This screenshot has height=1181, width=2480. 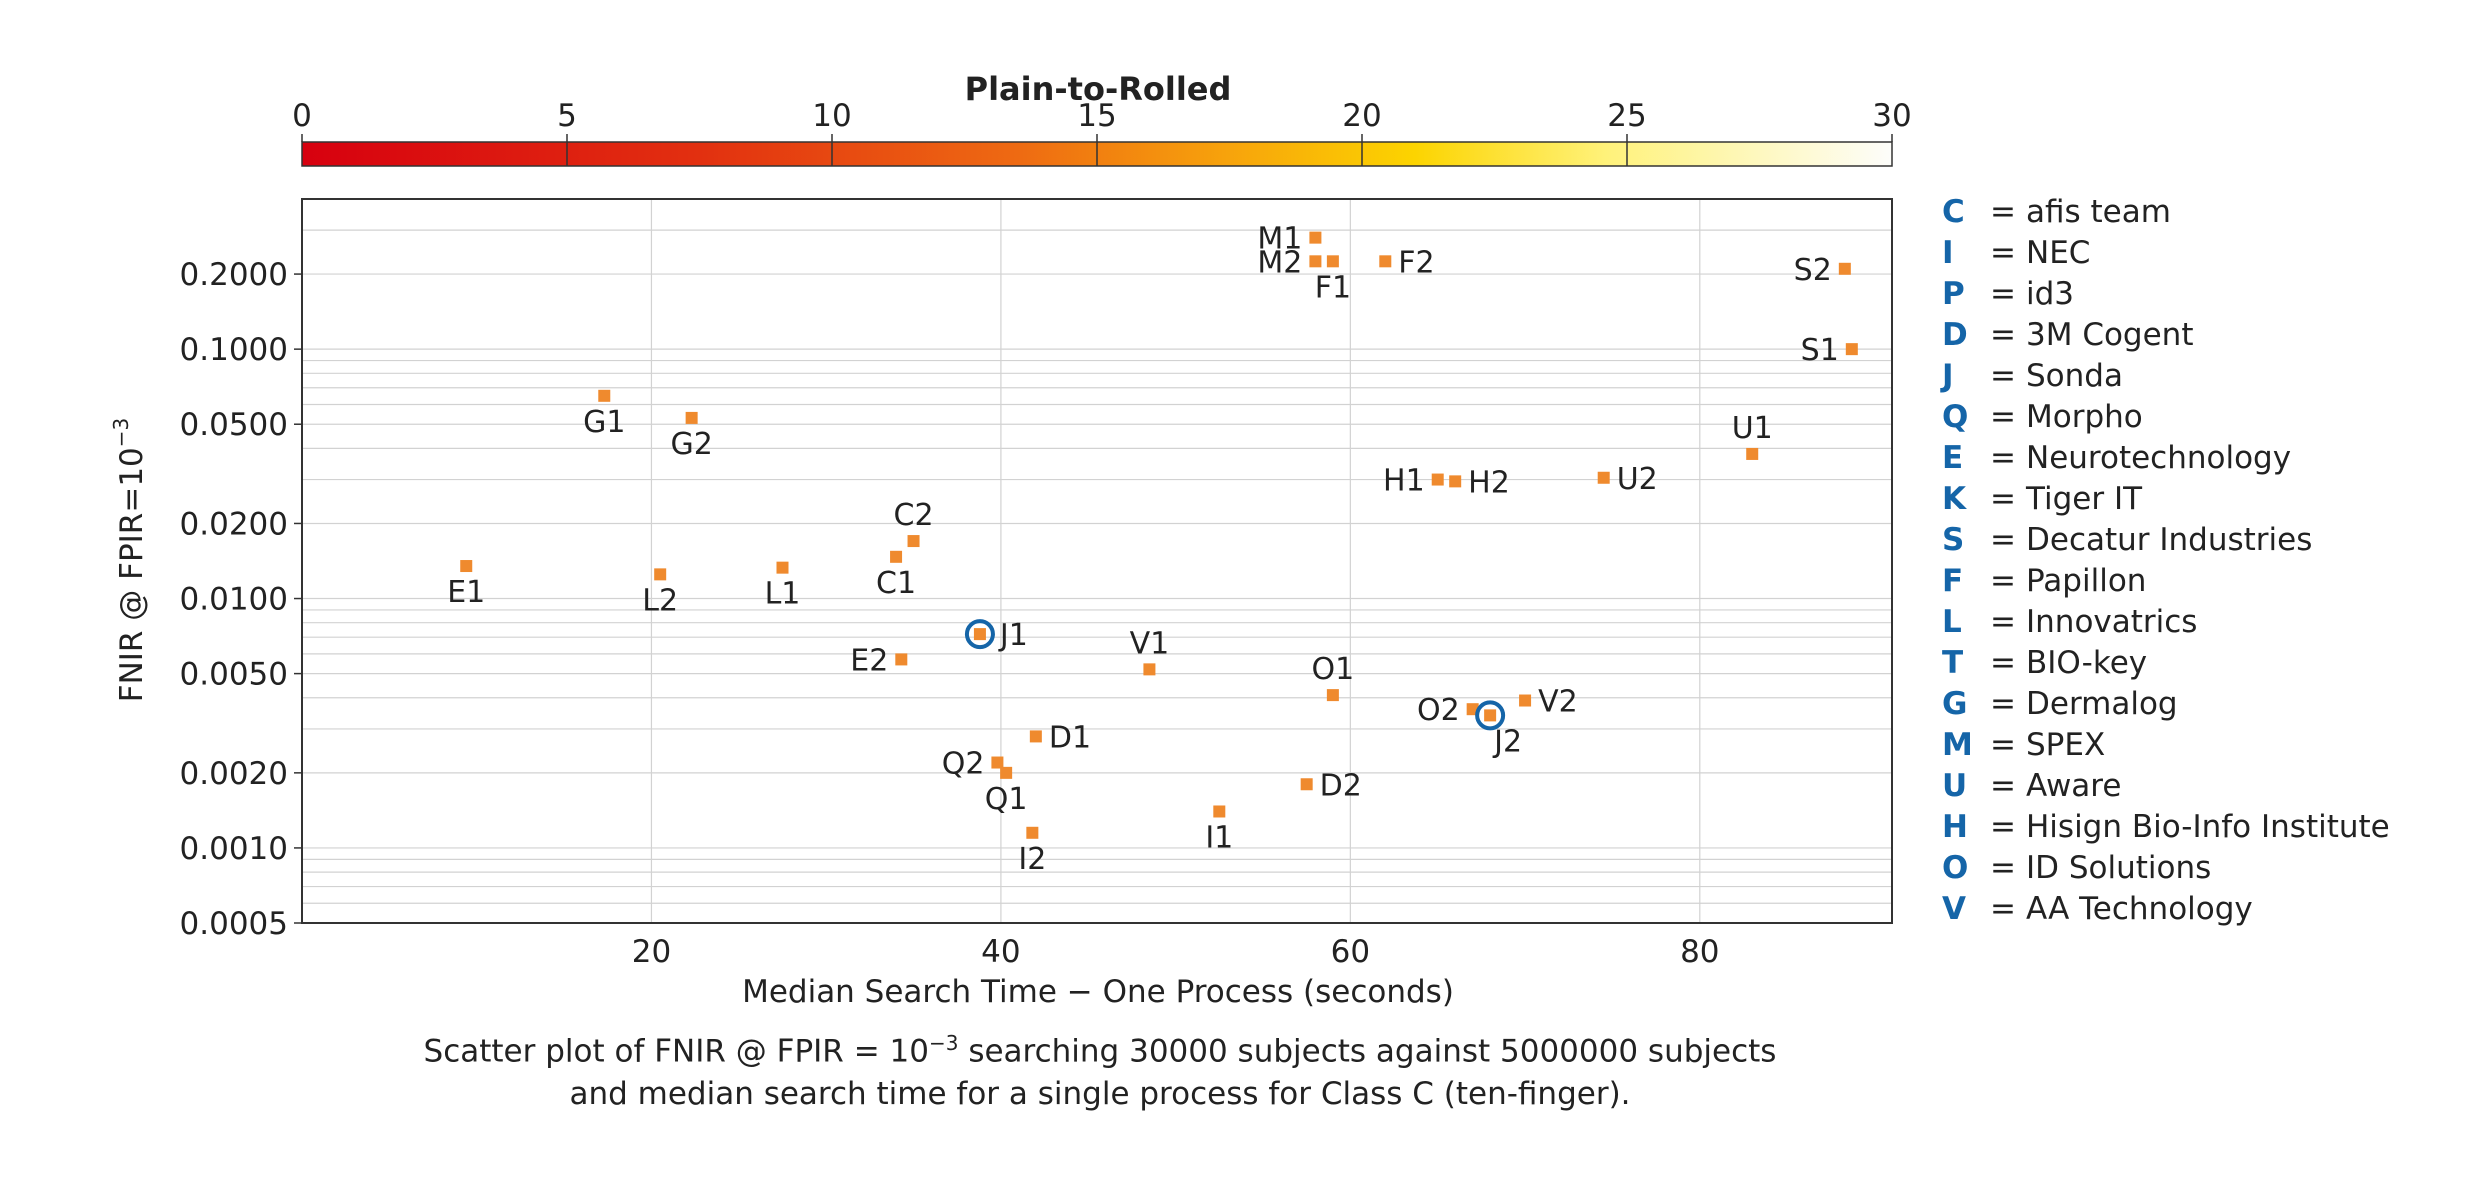 I want to click on y-tick-label: 0.1000, so click(x=234, y=350).